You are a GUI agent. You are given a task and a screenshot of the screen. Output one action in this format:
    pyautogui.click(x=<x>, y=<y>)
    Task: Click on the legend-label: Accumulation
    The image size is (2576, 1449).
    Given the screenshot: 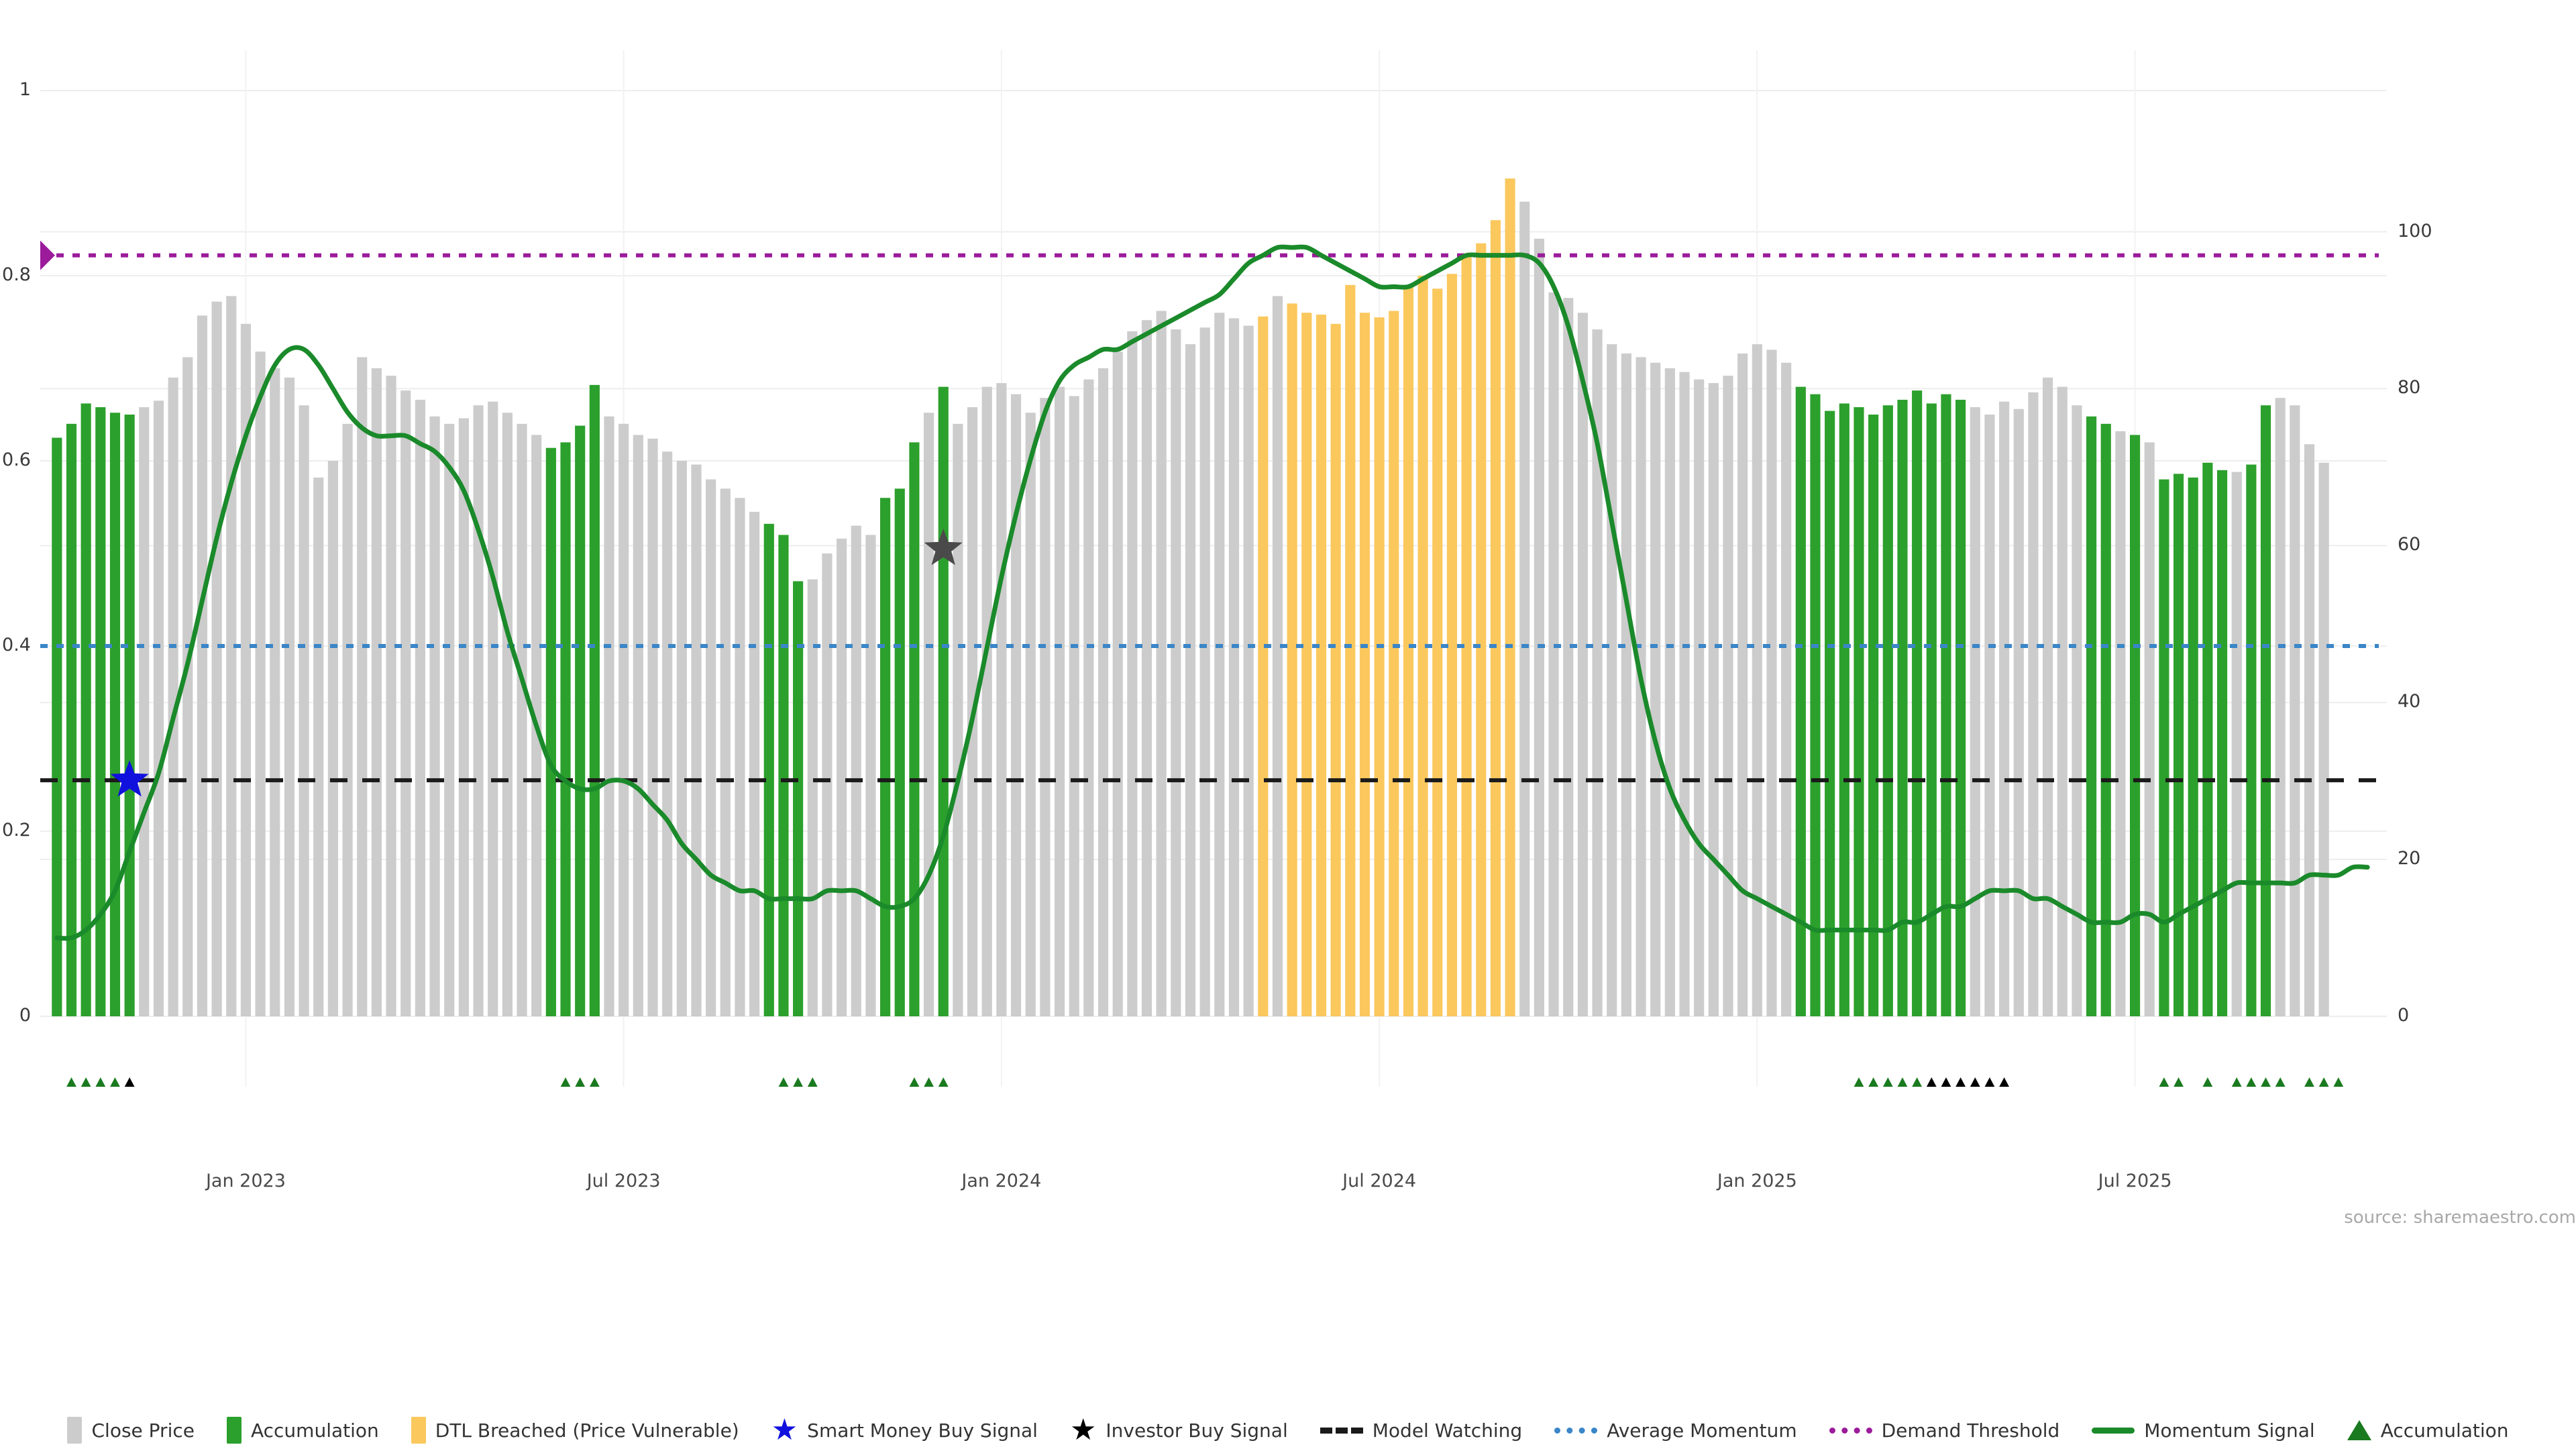 What is the action you would take?
    pyautogui.click(x=2444, y=1430)
    